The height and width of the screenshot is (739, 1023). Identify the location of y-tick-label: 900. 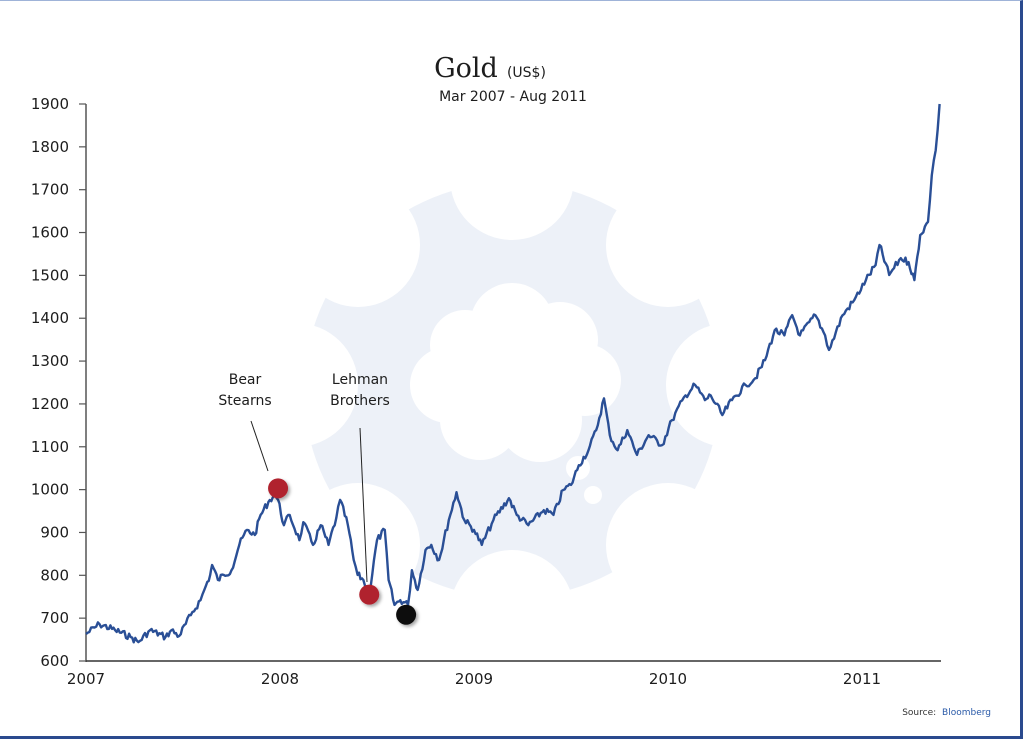
(54, 532).